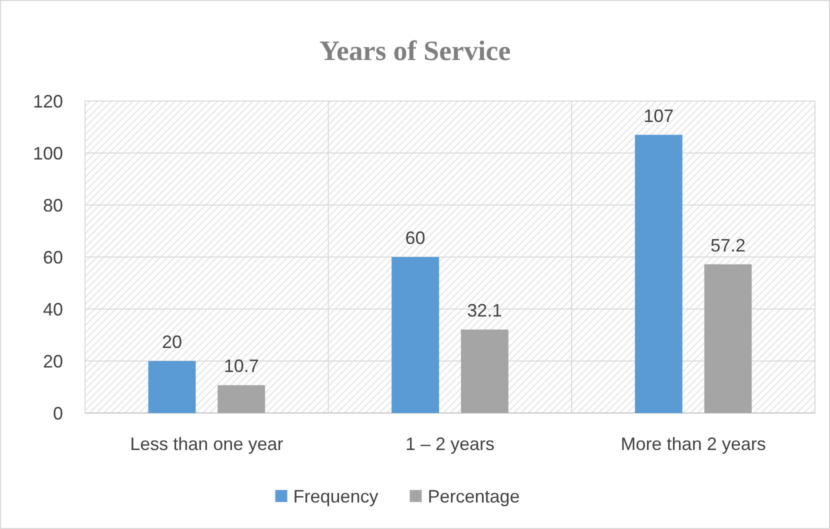  What do you see at coordinates (207, 444) in the screenshot?
I see `x-tick-label: Less than one year` at bounding box center [207, 444].